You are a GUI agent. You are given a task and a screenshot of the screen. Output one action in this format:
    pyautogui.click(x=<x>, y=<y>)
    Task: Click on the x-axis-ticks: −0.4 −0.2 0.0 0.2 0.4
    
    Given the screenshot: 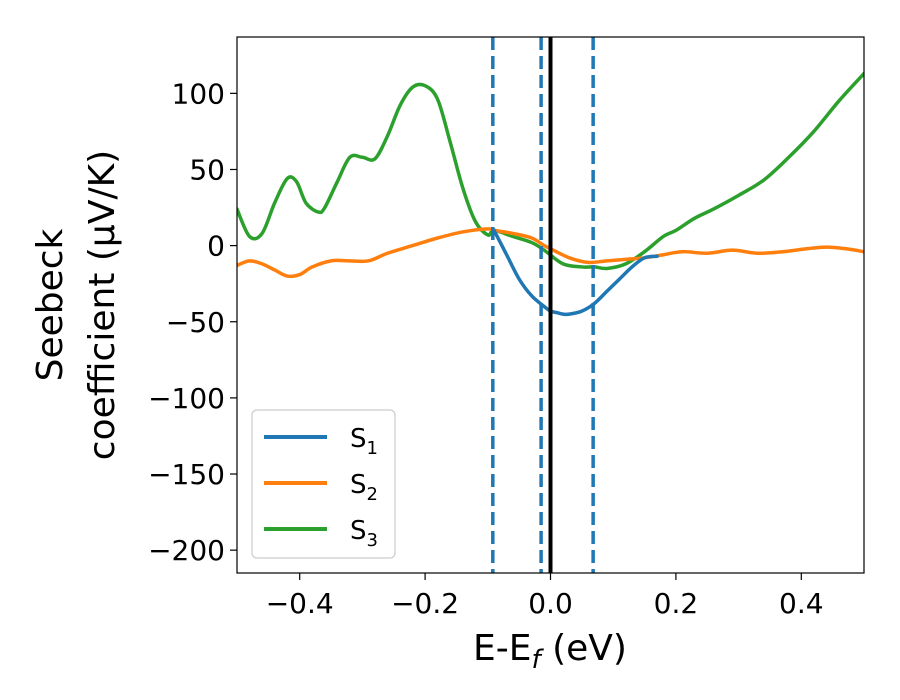 What is the action you would take?
    pyautogui.click(x=545, y=596)
    